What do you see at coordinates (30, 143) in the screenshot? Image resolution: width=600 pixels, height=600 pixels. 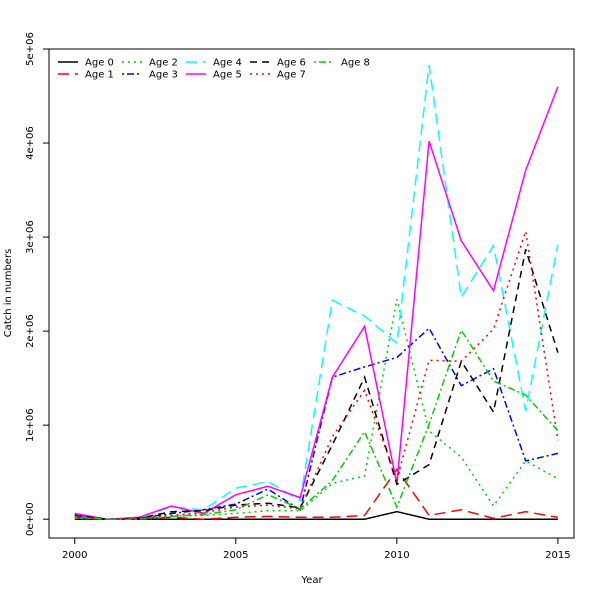 I see `y-tick-label: 4e+06` at bounding box center [30, 143].